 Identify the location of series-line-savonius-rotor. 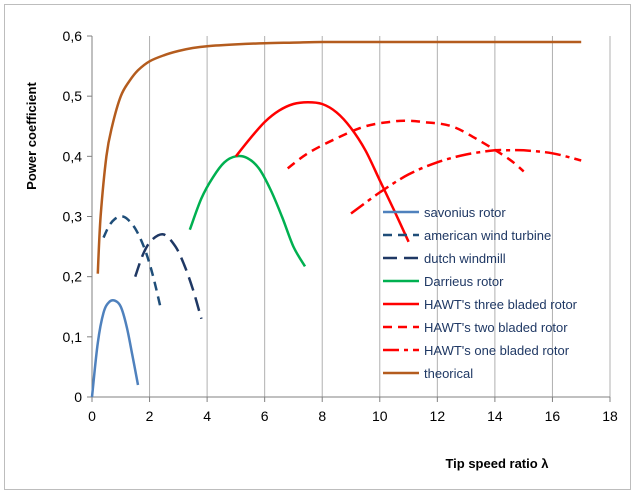
(115, 348).